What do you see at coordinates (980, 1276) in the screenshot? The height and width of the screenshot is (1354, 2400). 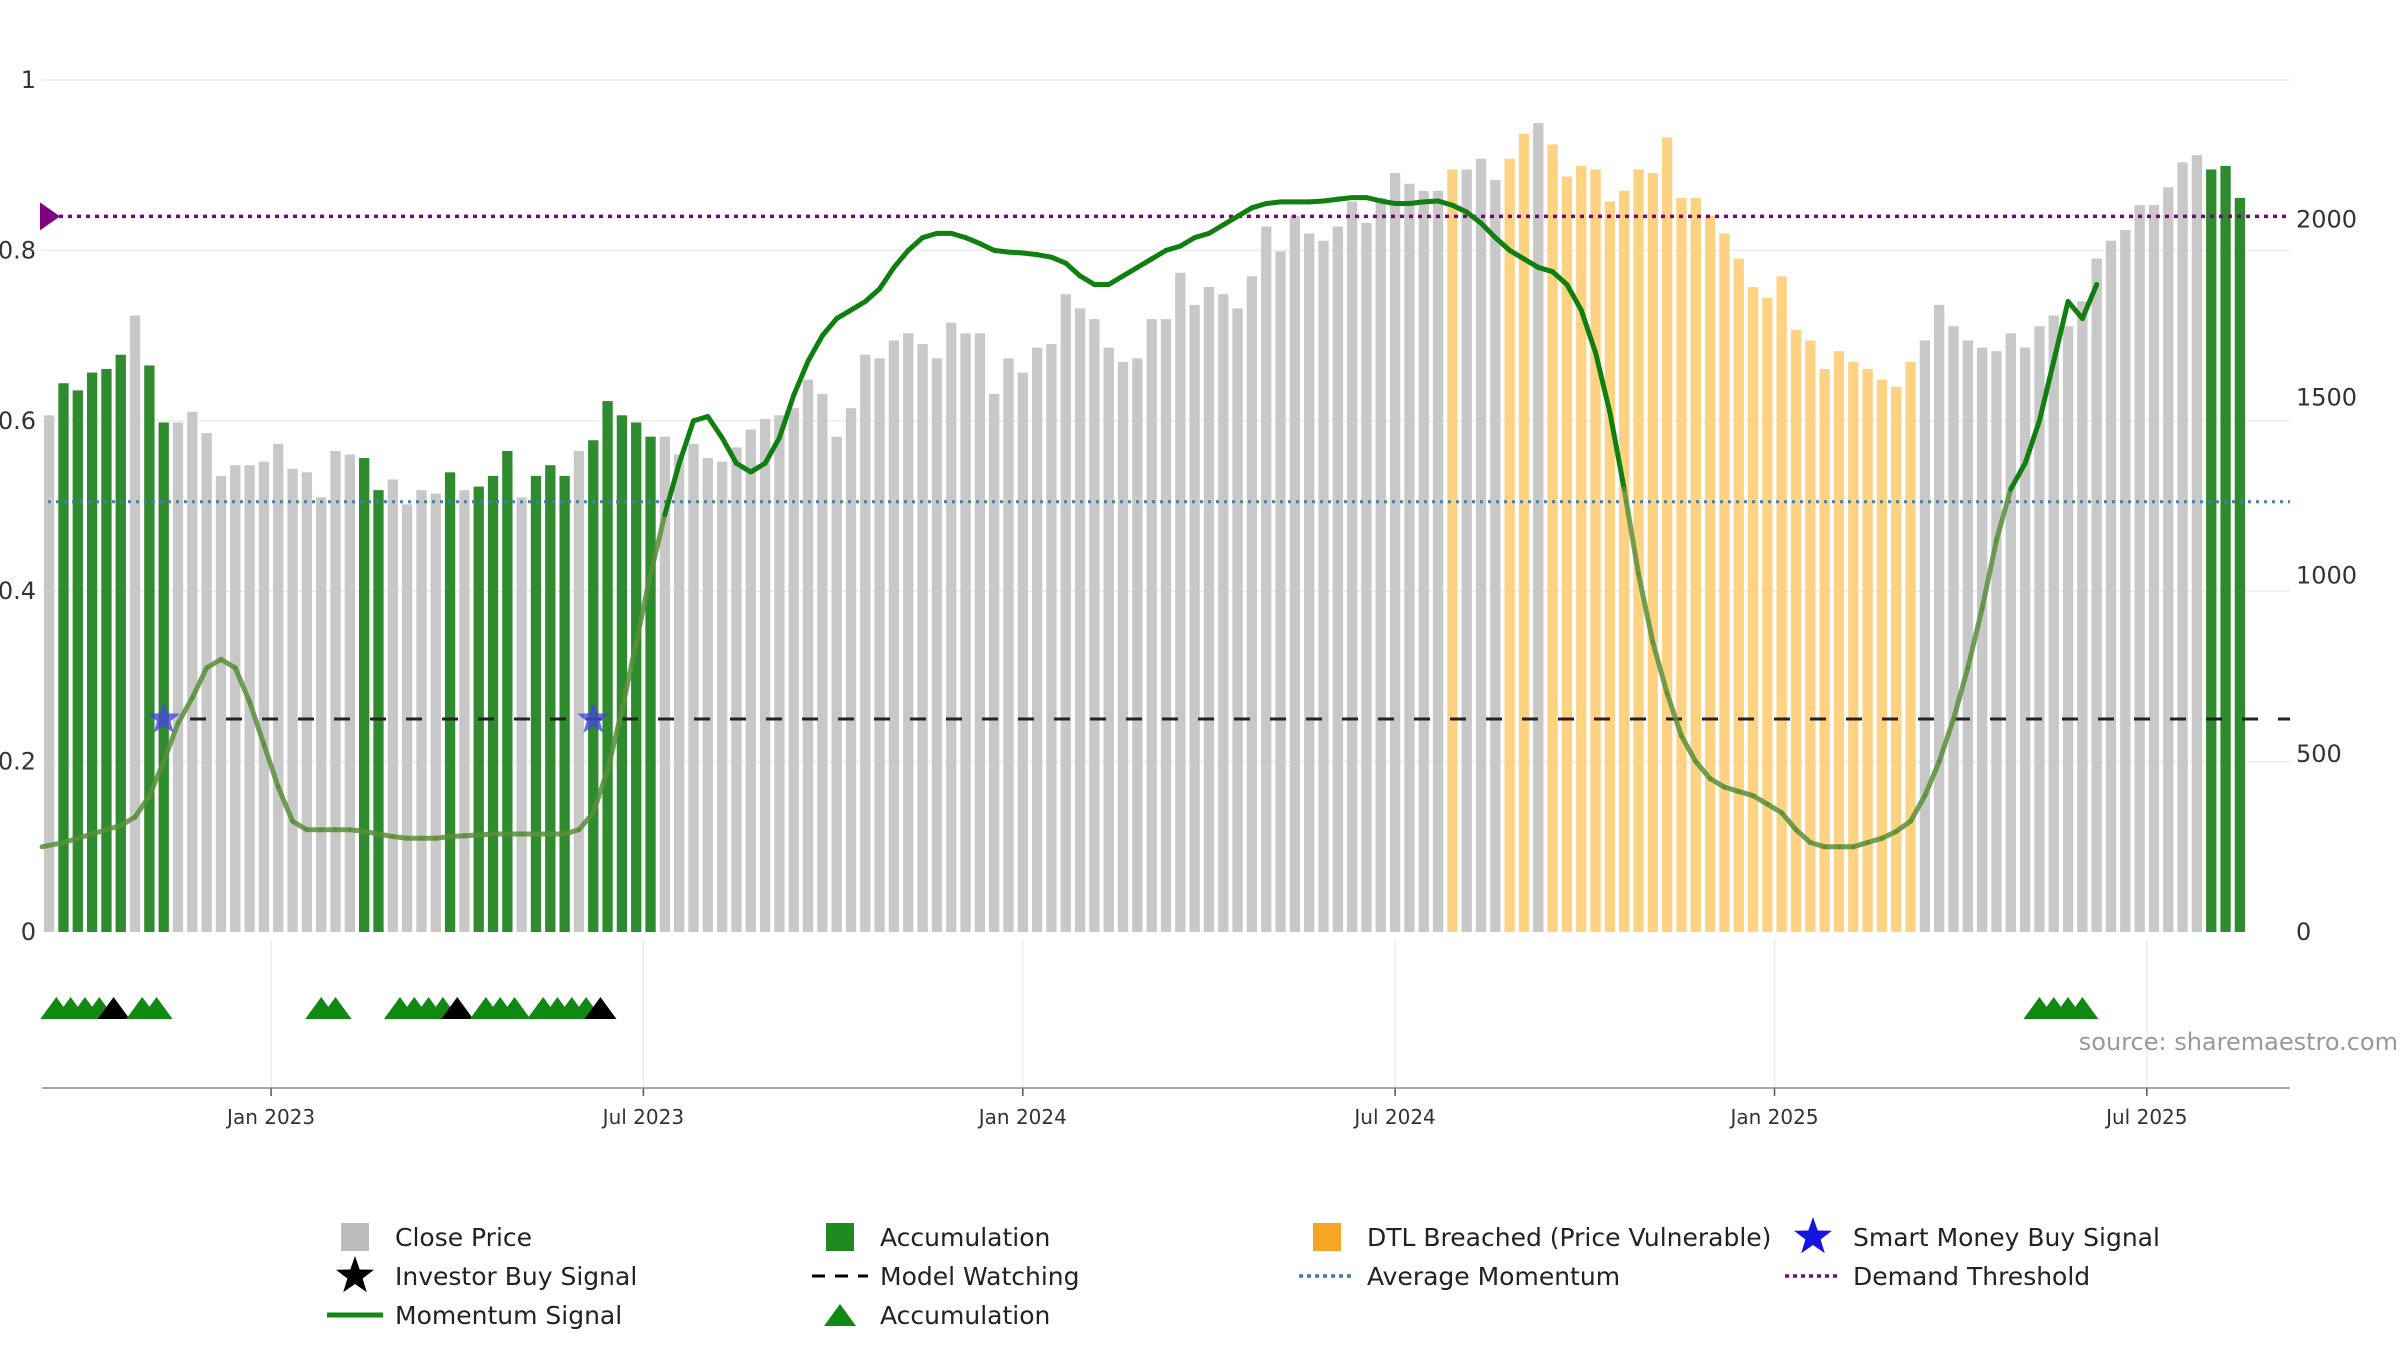 I see `legend-model-watching-label: Model Watching` at bounding box center [980, 1276].